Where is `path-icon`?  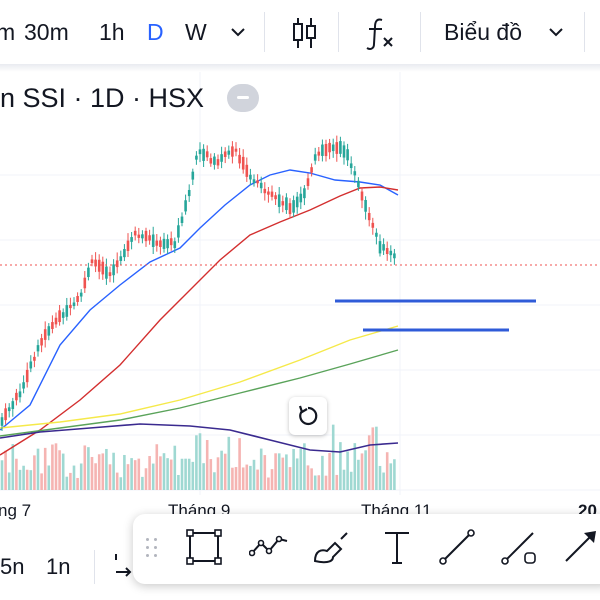 path-icon is located at coordinates (268, 547).